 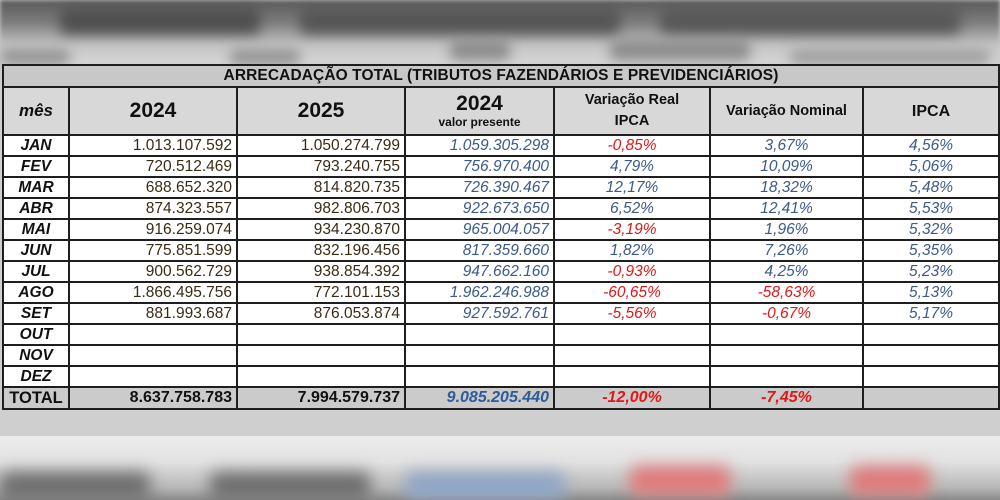 What do you see at coordinates (930, 111) in the screenshot?
I see `column-header-ipca: IPCA` at bounding box center [930, 111].